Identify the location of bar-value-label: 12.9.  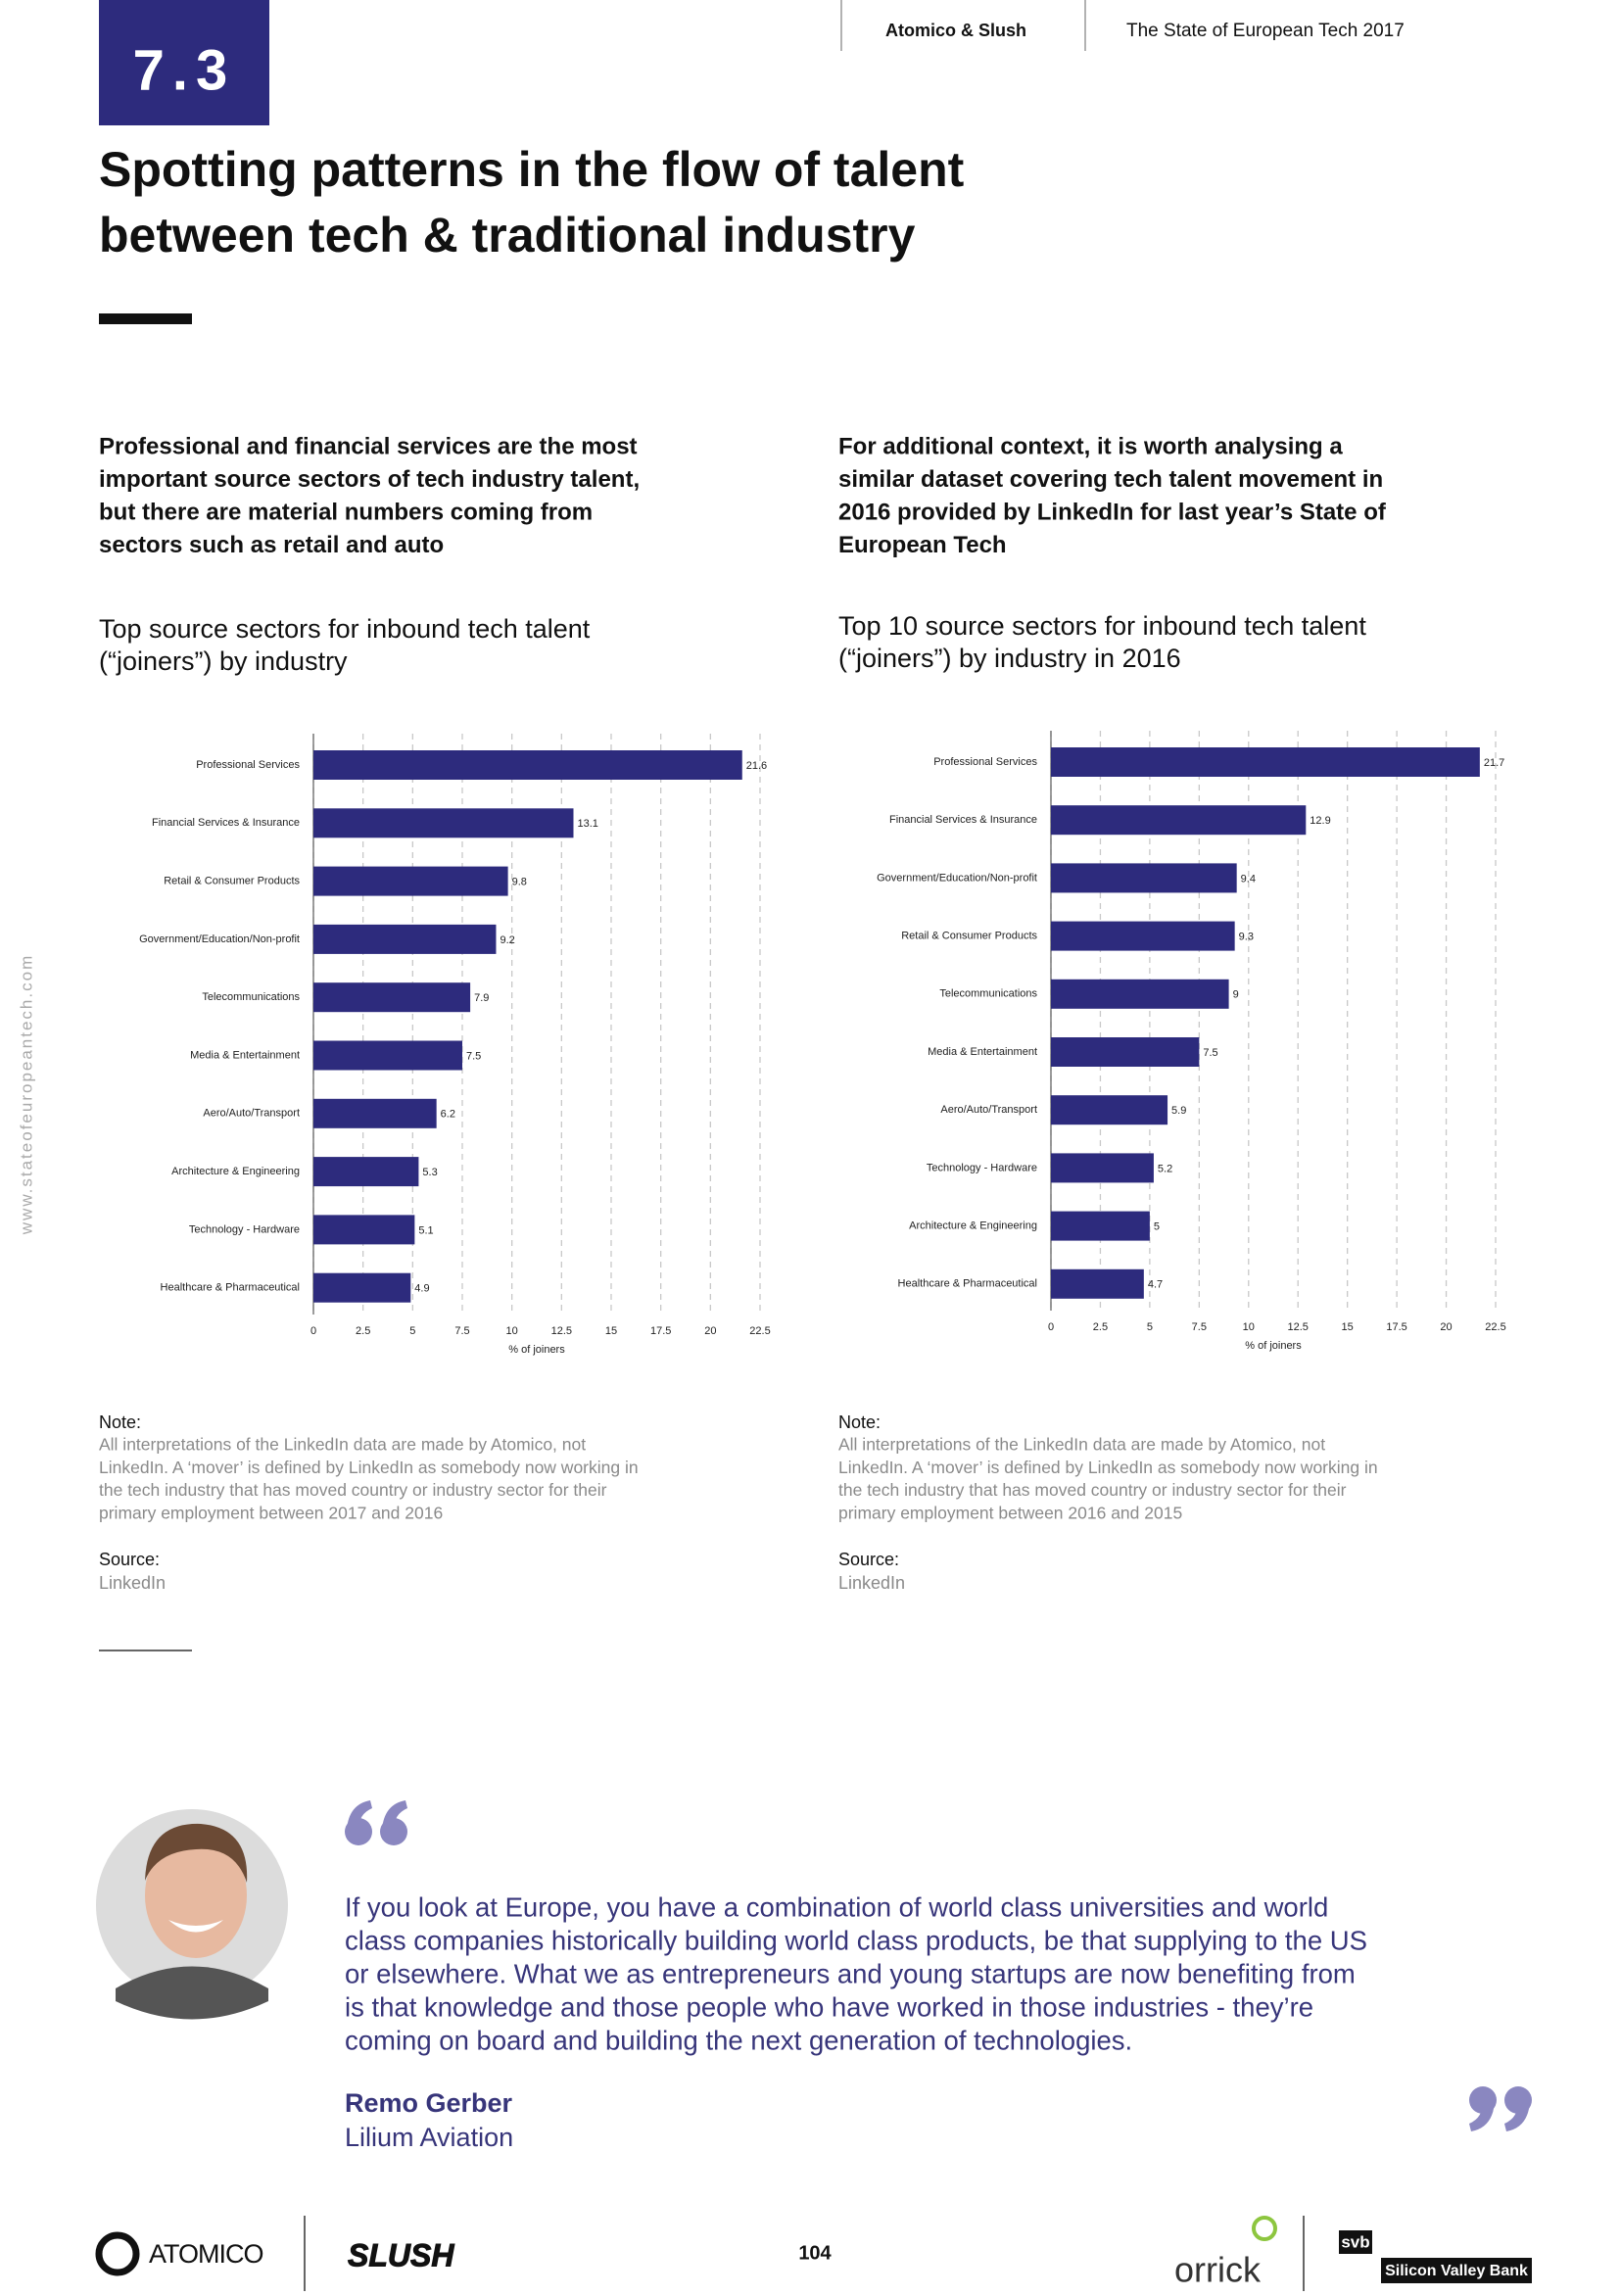
(1320, 821).